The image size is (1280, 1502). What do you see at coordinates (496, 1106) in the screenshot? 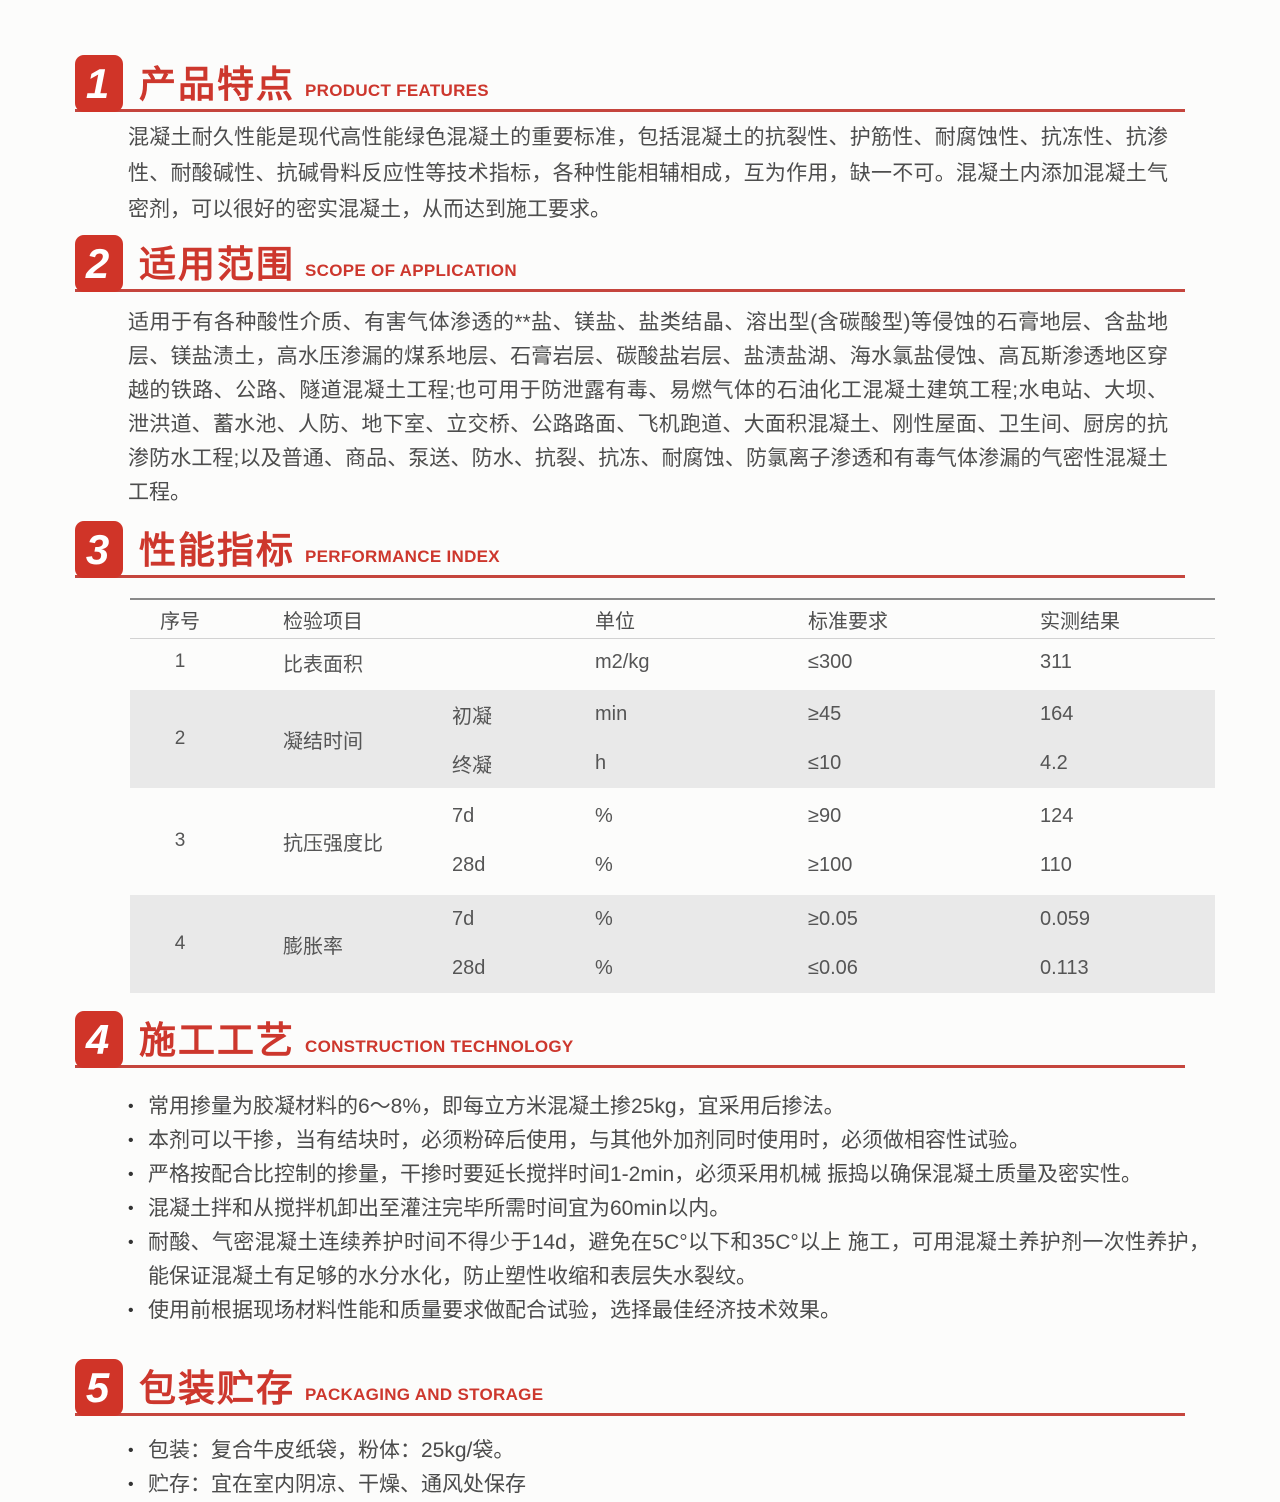
I see `bullet-text: 常用掺量为胶凝材料的6～8%，即每立方米混凝土掺25kg，宜采用后掺法。` at bounding box center [496, 1106].